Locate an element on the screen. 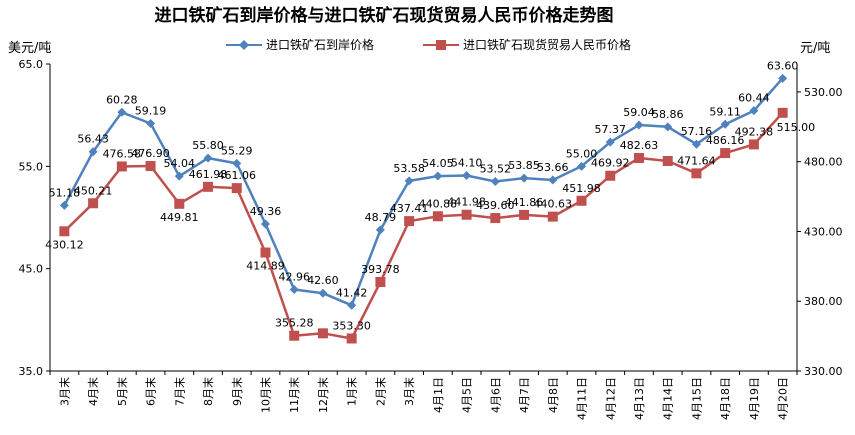 This screenshot has width=855, height=435. series-2-data-label: 393.78 is located at coordinates (380, 269).